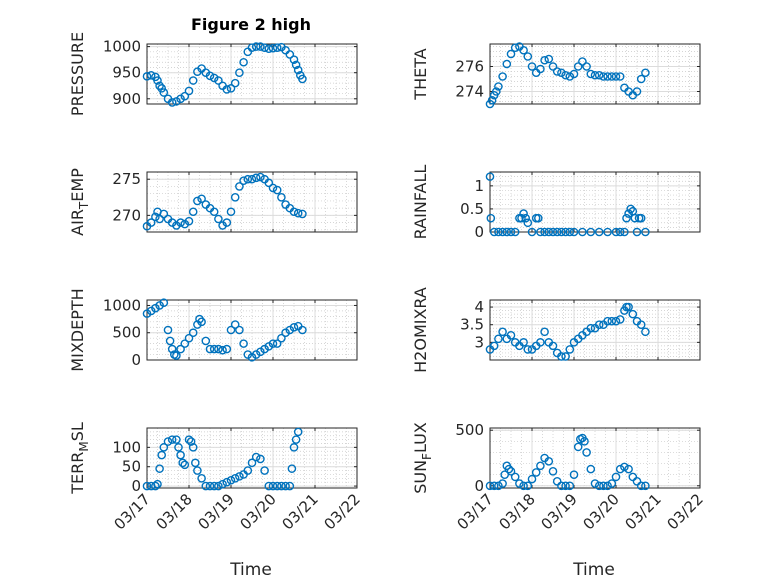 This screenshot has height=583, width=778. I want to click on y-axis-label: H2OMIXRA, so click(420, 330).